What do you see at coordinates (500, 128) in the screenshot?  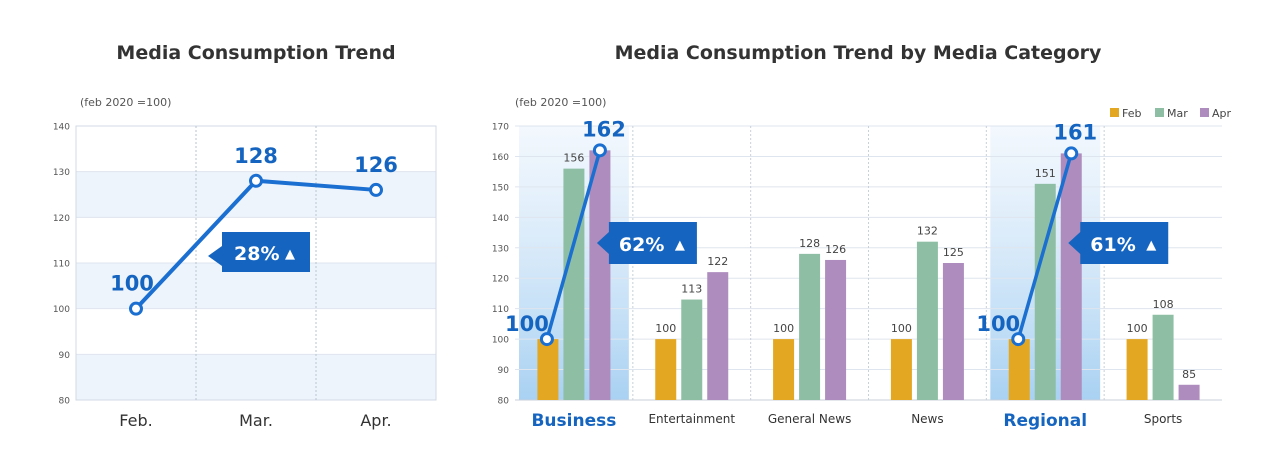 I see `y-tick-label: 170` at bounding box center [500, 128].